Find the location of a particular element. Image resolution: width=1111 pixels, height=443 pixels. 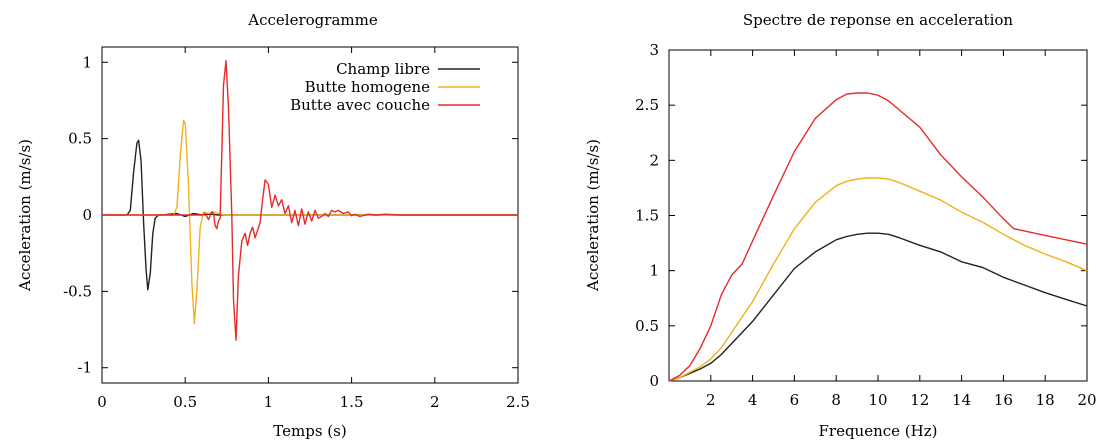

y-tick-label: 1.5 is located at coordinates (647, 216).